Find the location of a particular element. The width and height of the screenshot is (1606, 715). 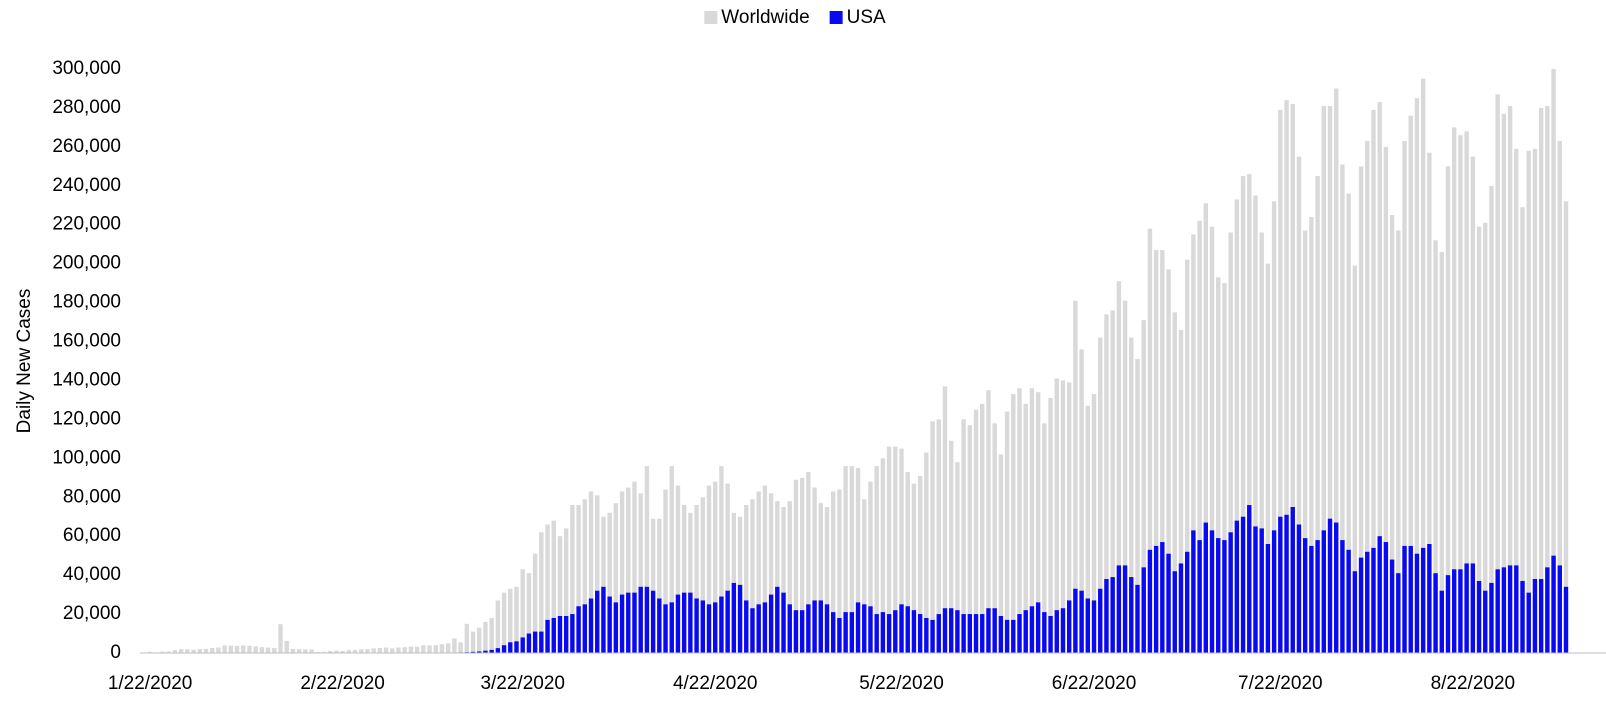

x-tick-label: 6/22/2020 is located at coordinates (1094, 683).